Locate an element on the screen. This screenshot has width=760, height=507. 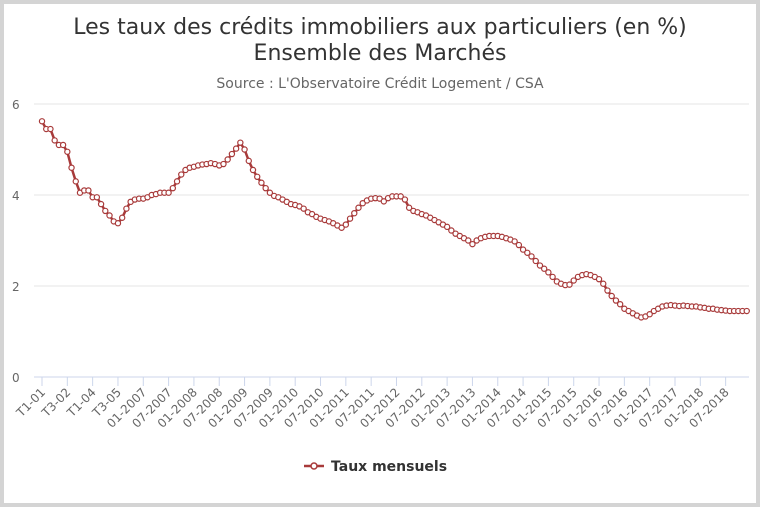
chart-title-line2: Ensemble des Marchés is located at coordinates (380, 53).